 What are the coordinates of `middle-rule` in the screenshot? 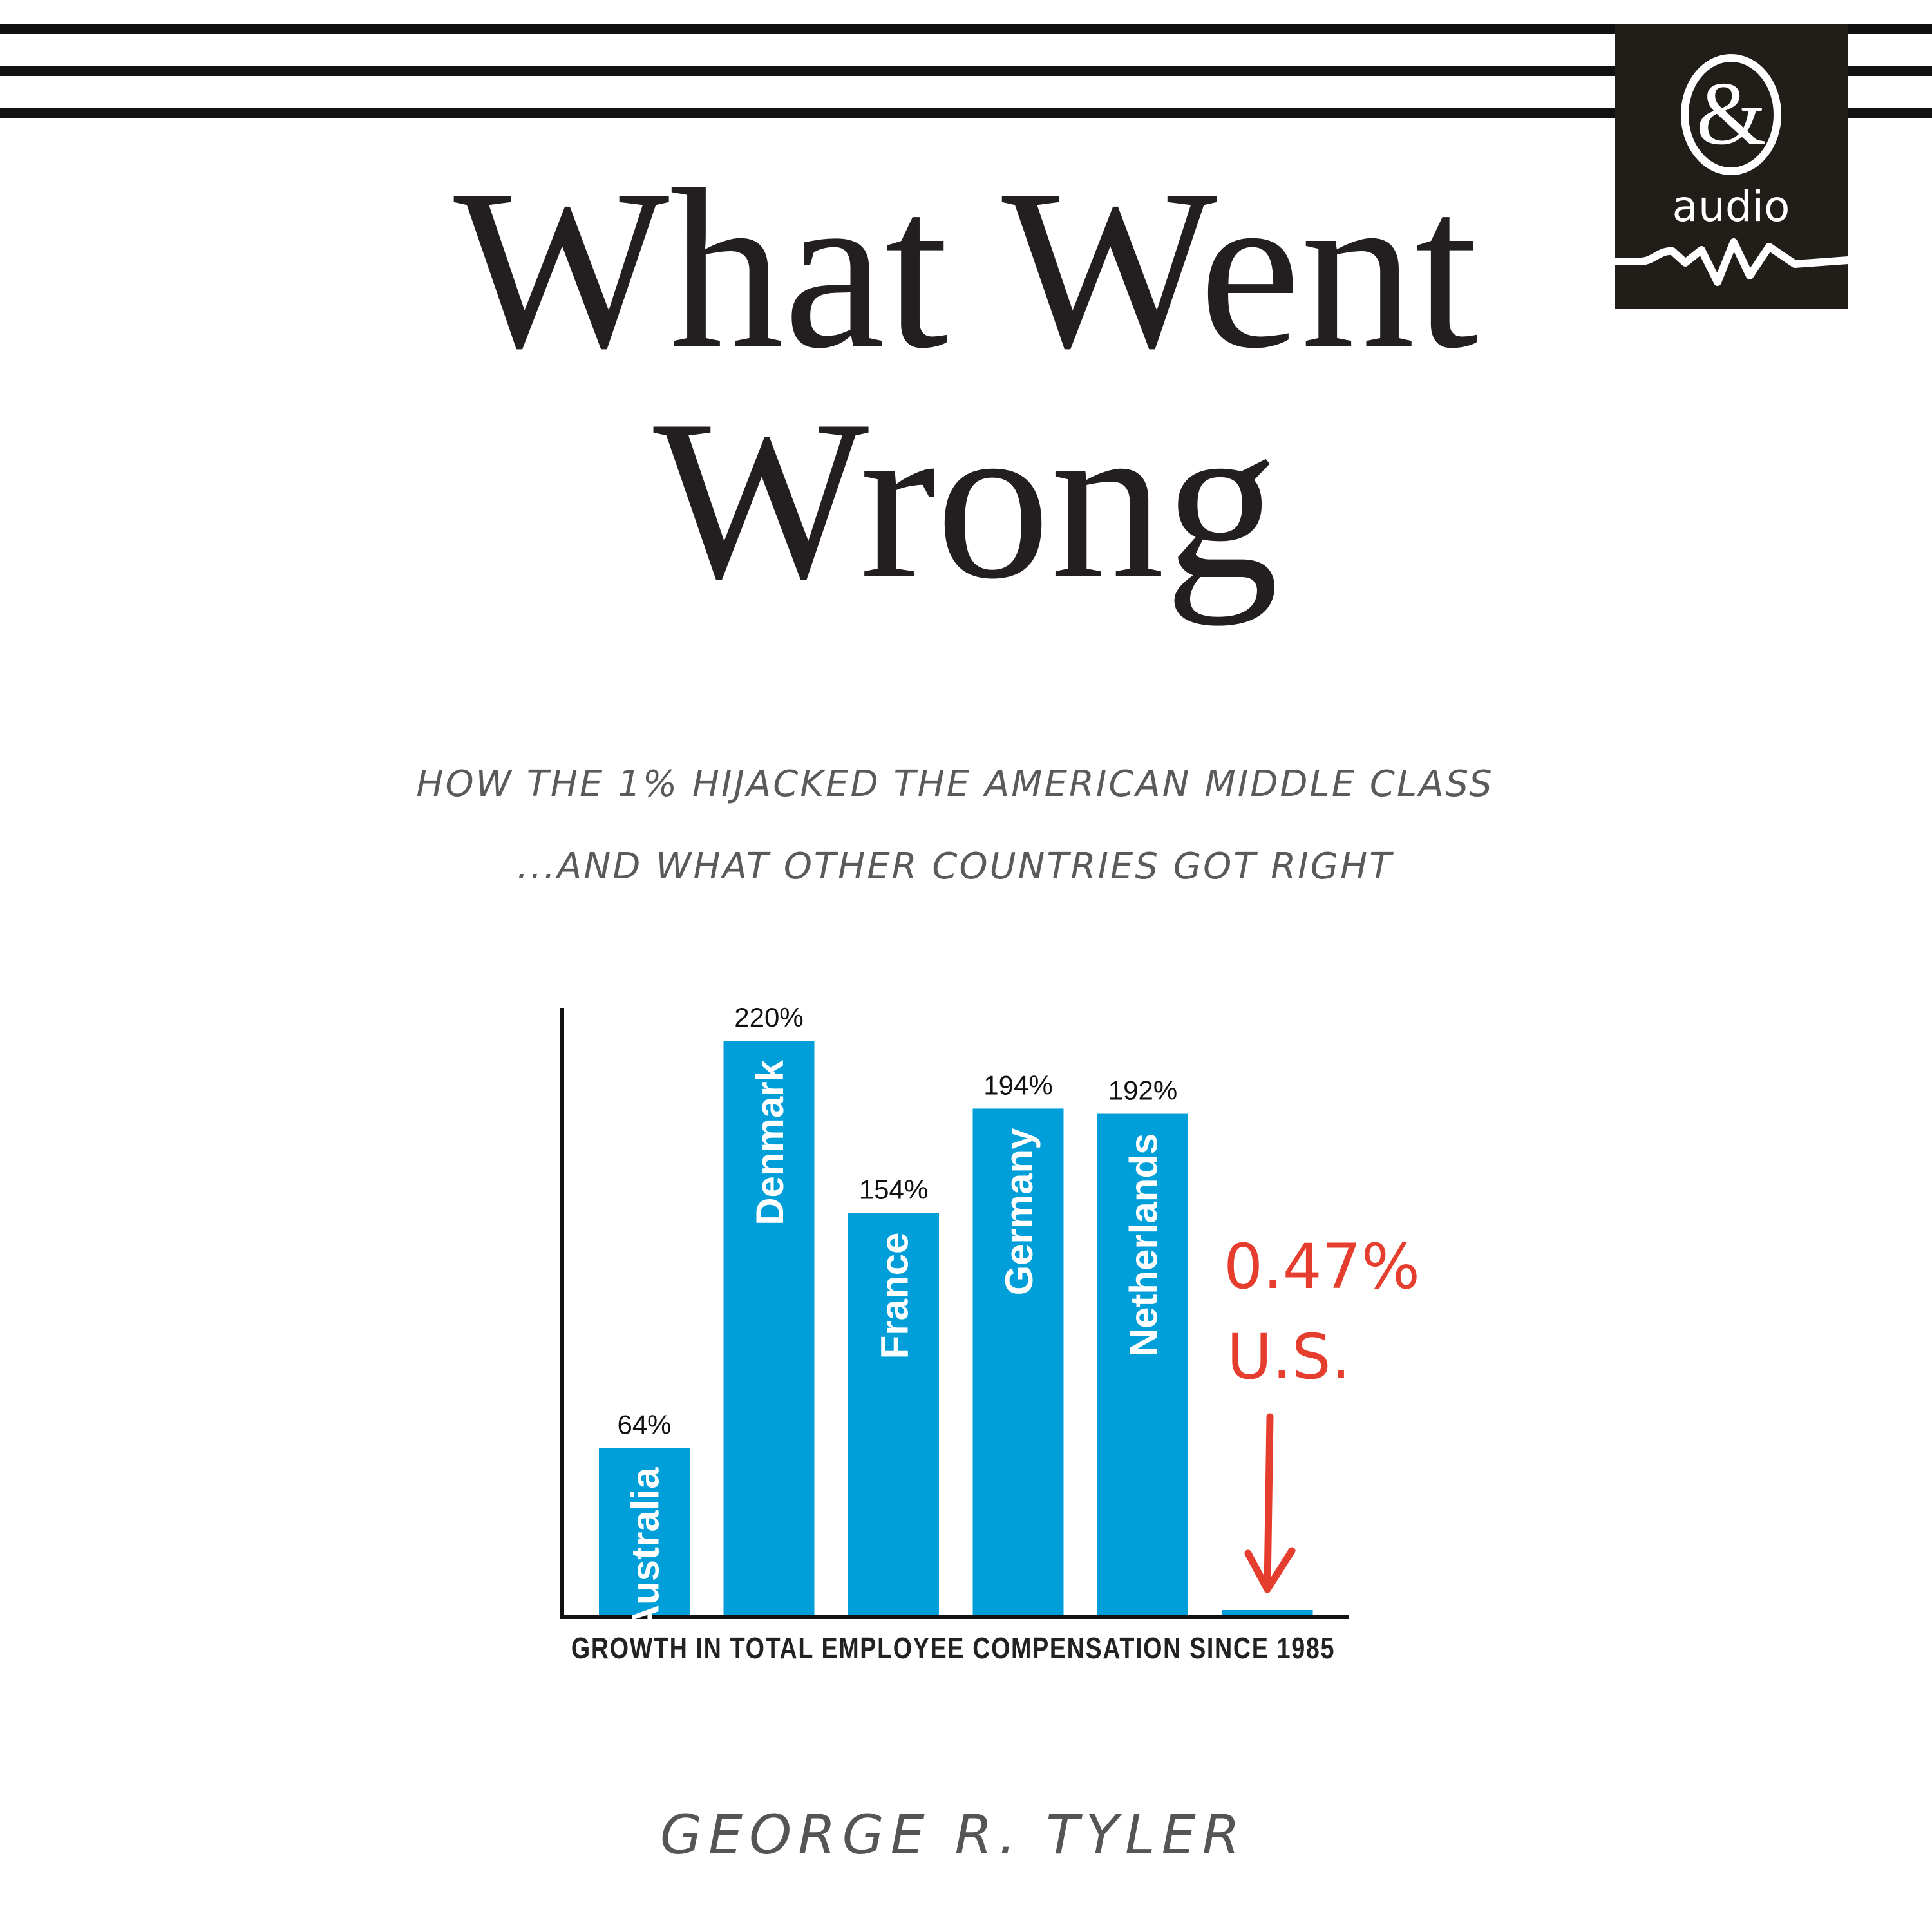 It's located at (966, 71).